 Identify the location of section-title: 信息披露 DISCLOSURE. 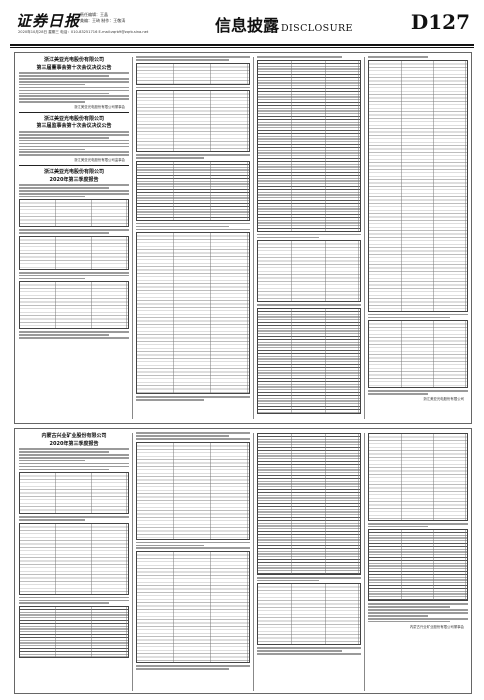
(284, 24).